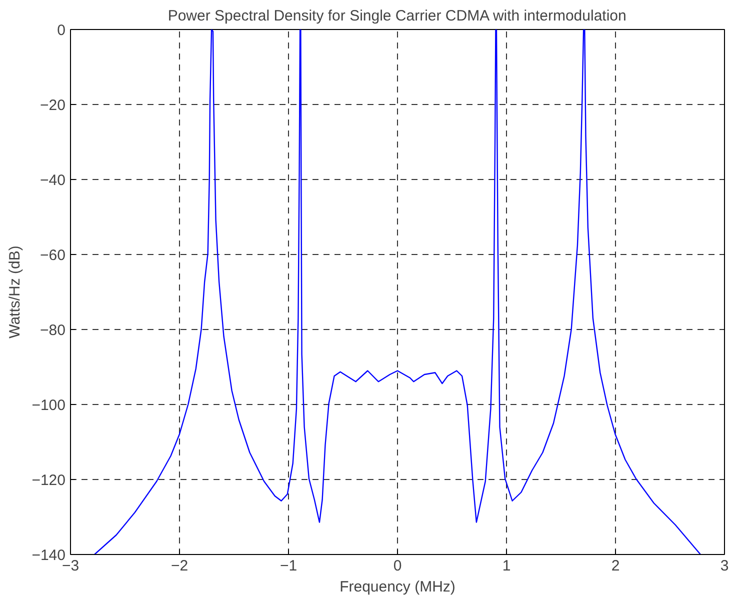 This screenshot has width=736, height=598. What do you see at coordinates (15, 292) in the screenshot?
I see `y-axis-title: Watts/Hz (dB)` at bounding box center [15, 292].